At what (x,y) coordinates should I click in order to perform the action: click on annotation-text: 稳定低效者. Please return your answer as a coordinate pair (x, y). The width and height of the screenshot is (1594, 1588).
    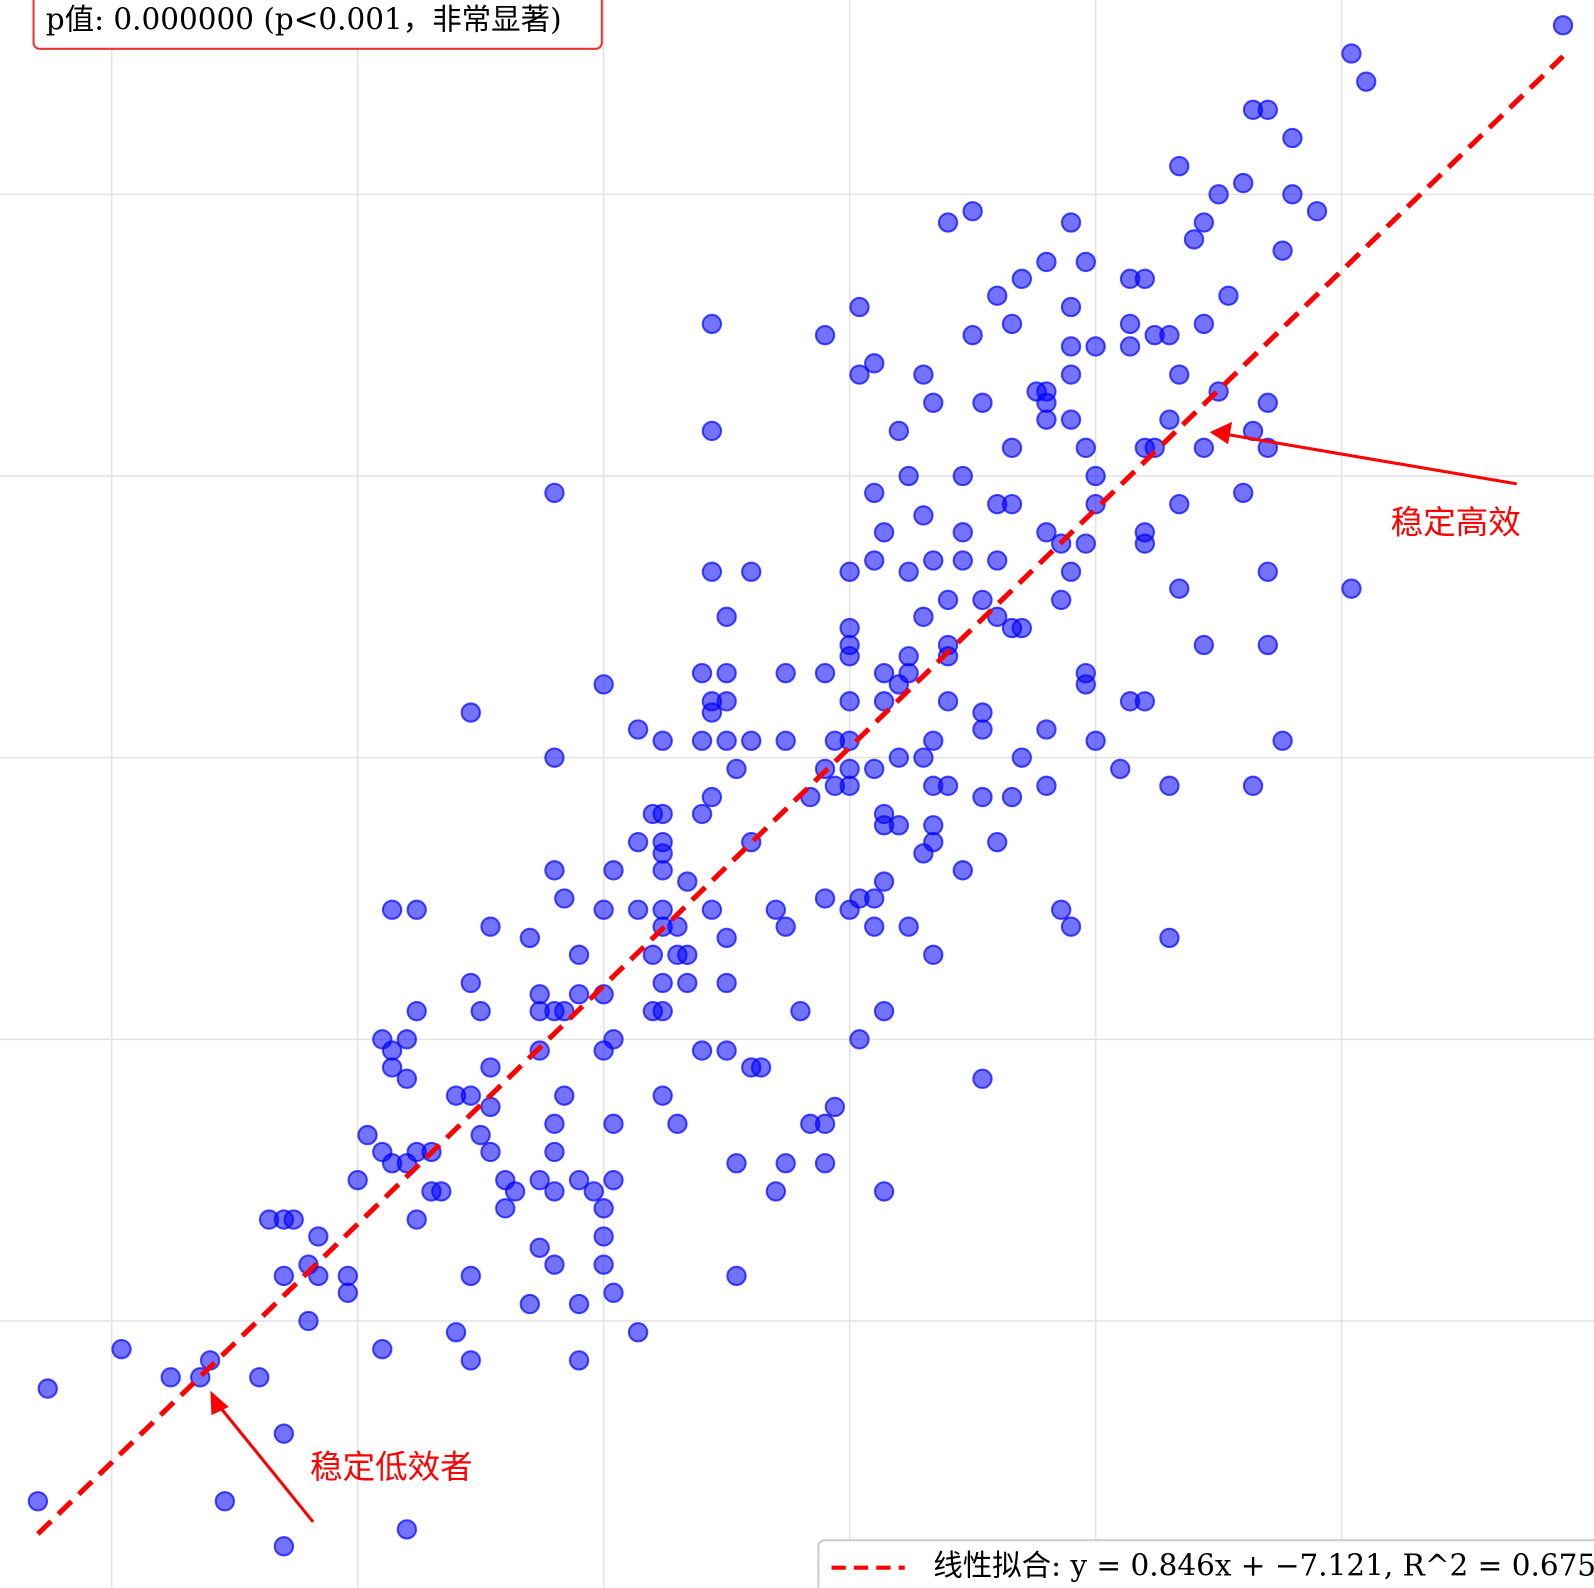
    Looking at the image, I should click on (391, 1467).